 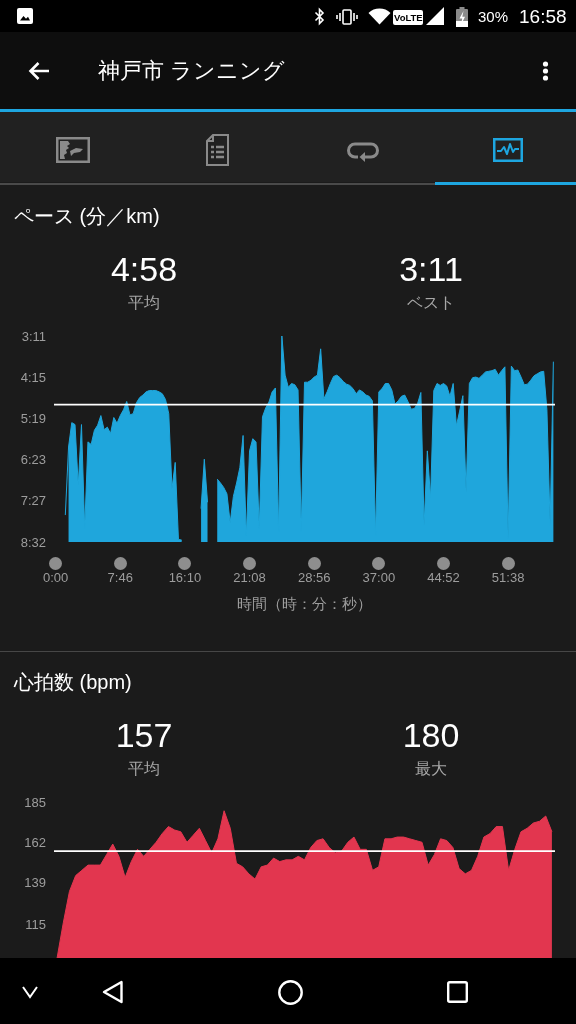 I want to click on x-tick-label: 7:46, so click(x=120, y=577).